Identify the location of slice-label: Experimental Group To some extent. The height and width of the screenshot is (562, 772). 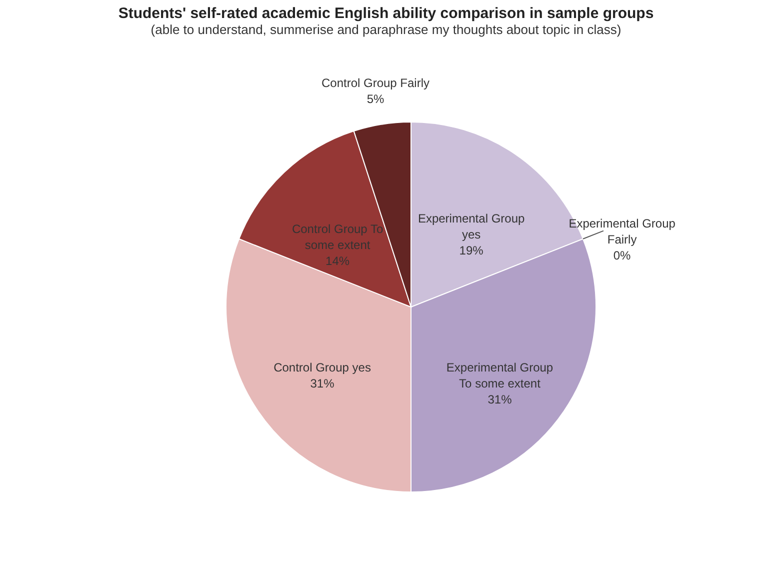
(500, 375).